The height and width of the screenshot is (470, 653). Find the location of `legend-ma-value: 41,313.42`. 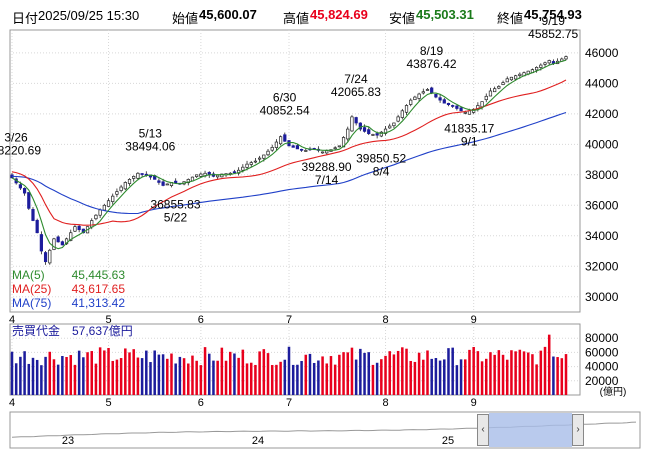

legend-ma-value: 41,313.42 is located at coordinates (99, 303).